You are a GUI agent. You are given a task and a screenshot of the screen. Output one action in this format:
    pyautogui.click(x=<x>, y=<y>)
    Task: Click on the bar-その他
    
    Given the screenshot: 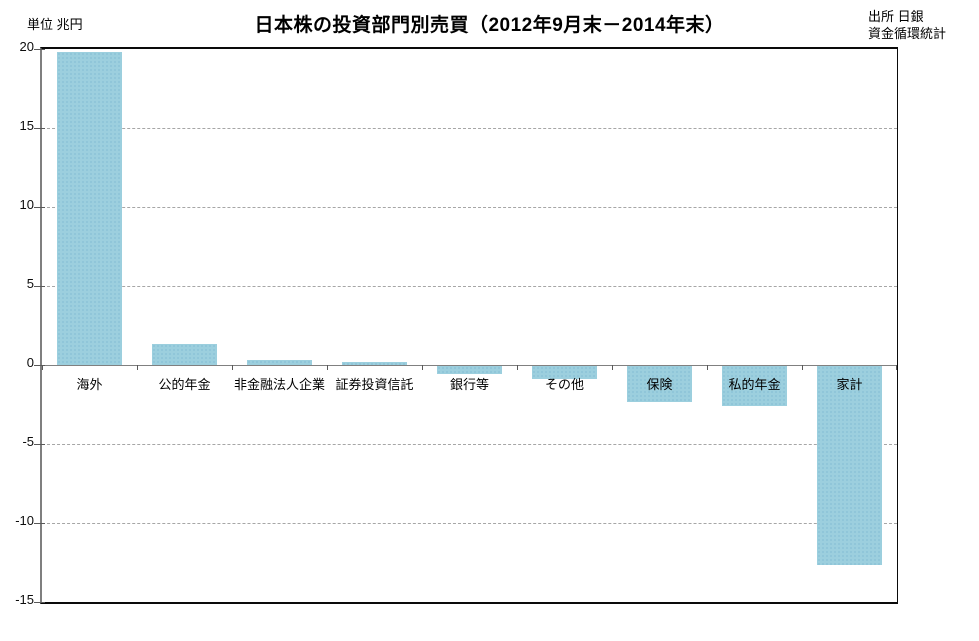 What is the action you would take?
    pyautogui.click(x=564, y=372)
    